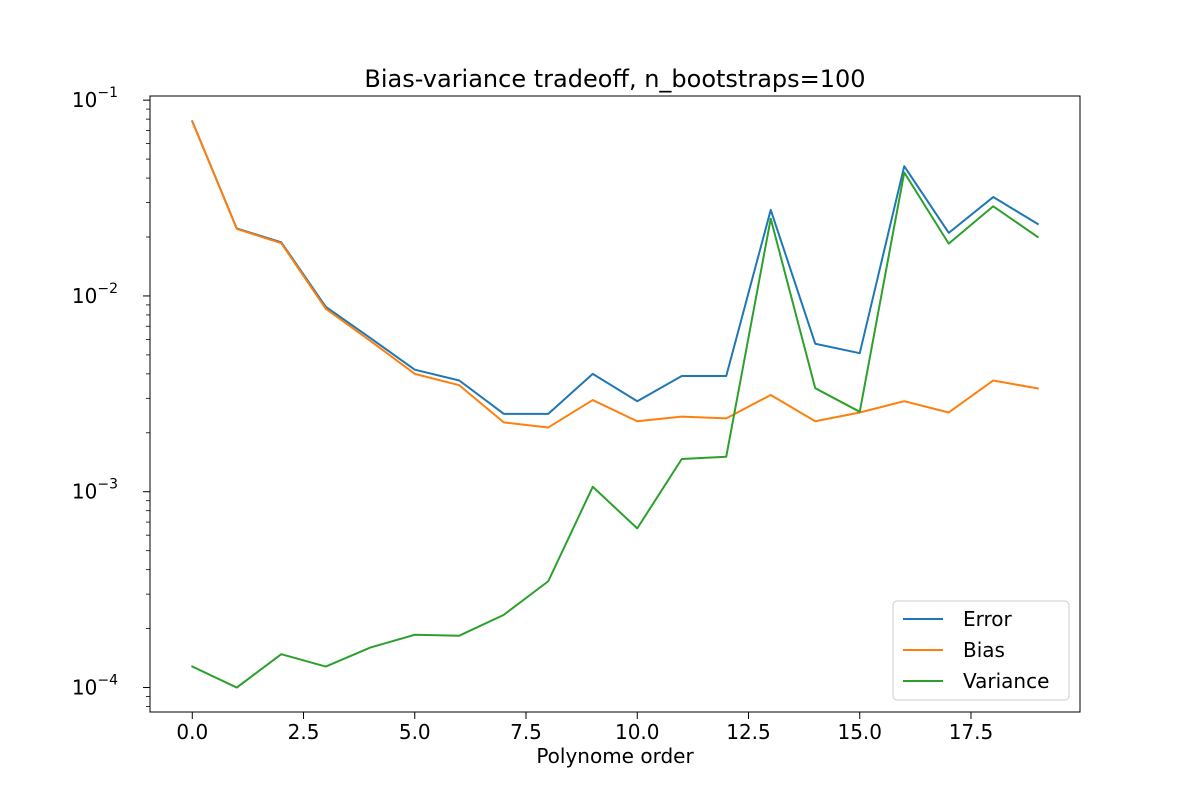 The width and height of the screenshot is (1200, 800). What do you see at coordinates (1006, 681) in the screenshot?
I see `legend-label-variance: Variance` at bounding box center [1006, 681].